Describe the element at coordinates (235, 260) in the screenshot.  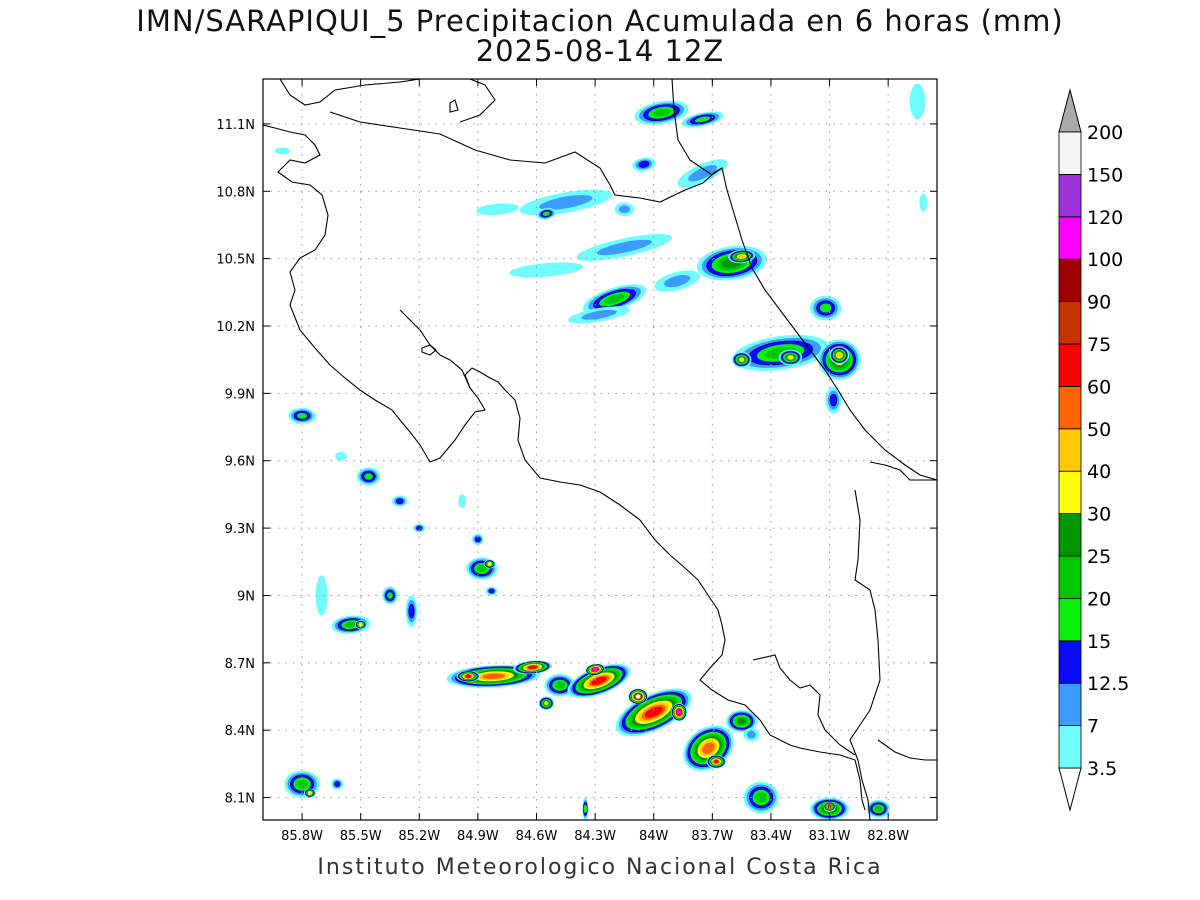
I see `lat-tick-label: 10.5N` at that location.